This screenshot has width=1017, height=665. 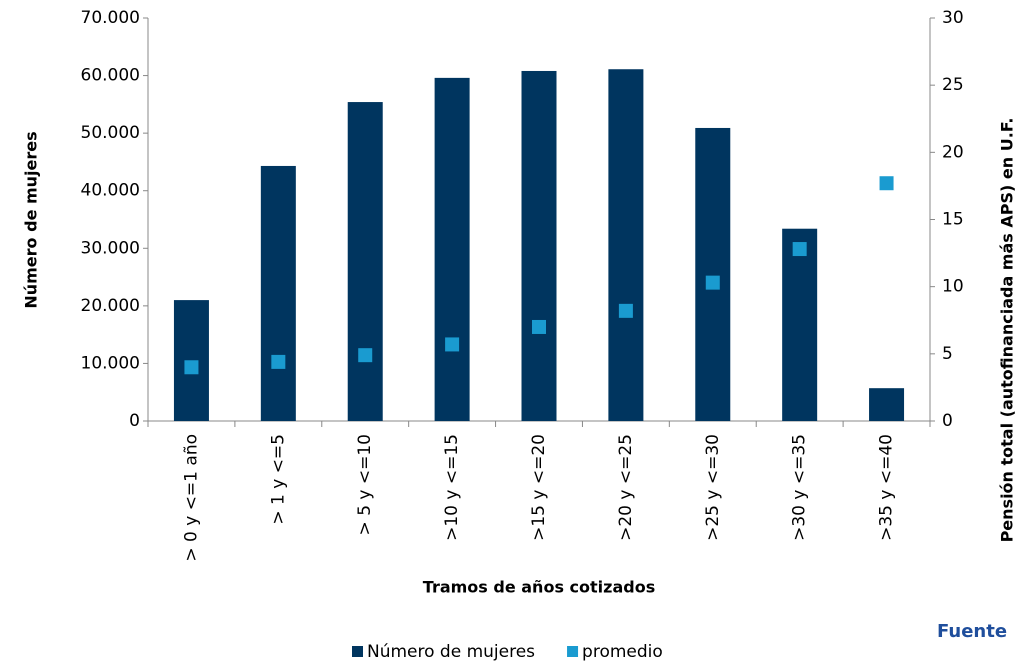 I want to click on x-tick-label: >15 y <=20, so click(x=539, y=487).